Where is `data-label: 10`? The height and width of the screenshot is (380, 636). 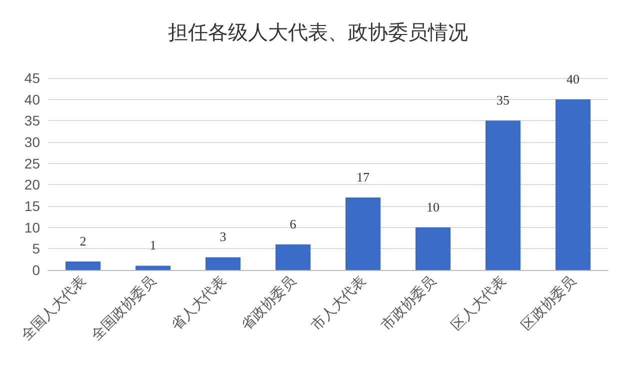
data-label: 10 is located at coordinates (433, 206).